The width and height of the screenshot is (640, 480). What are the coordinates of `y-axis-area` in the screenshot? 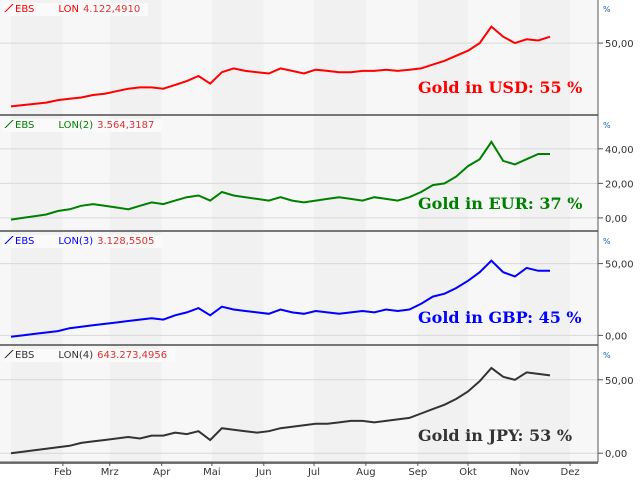 It's located at (619, 240).